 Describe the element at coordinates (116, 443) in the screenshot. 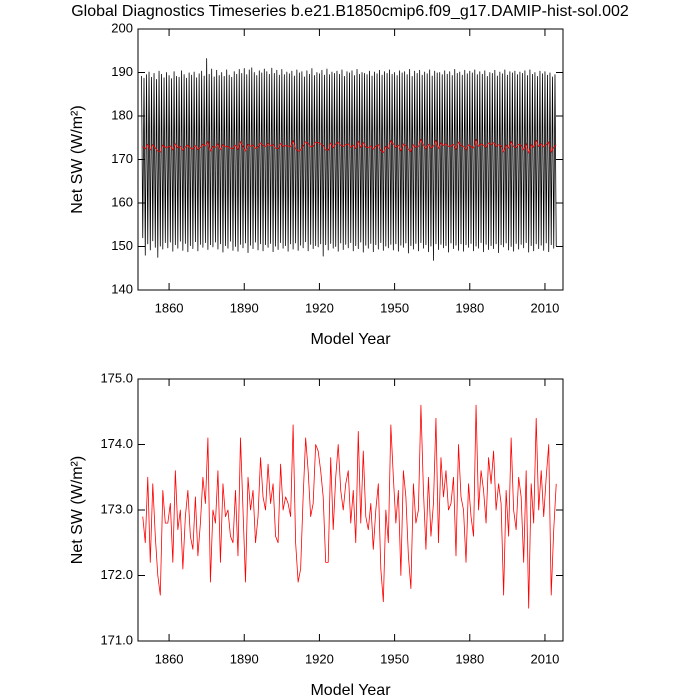

I see `y-tick-label: 174.0` at that location.